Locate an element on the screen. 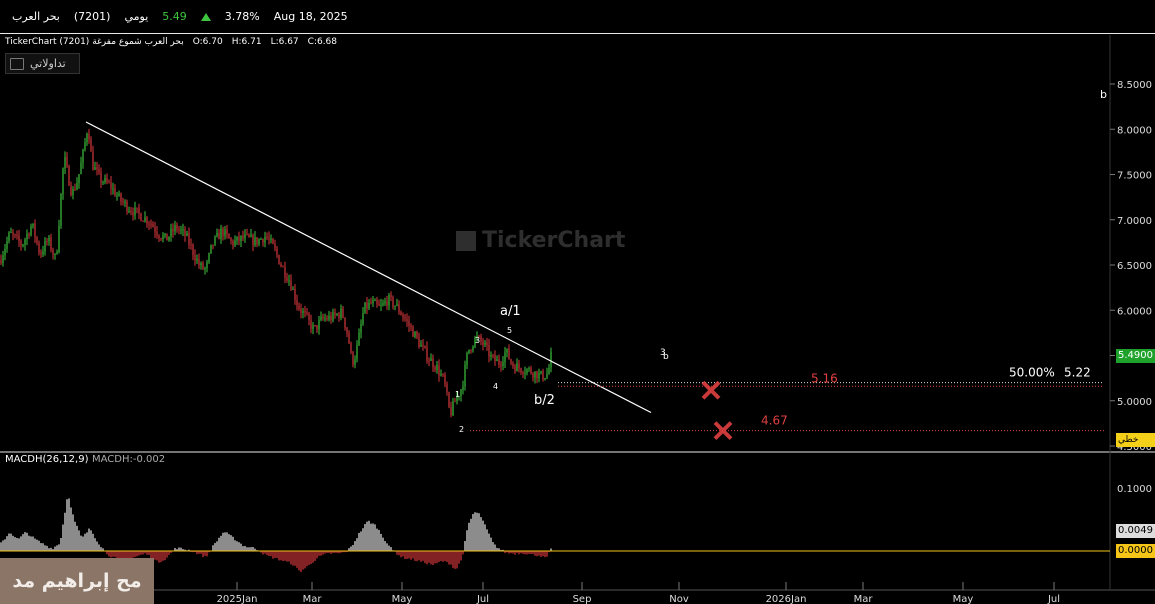 This screenshot has height=604, width=1155. x-tick-label: 2025Jan is located at coordinates (237, 599).